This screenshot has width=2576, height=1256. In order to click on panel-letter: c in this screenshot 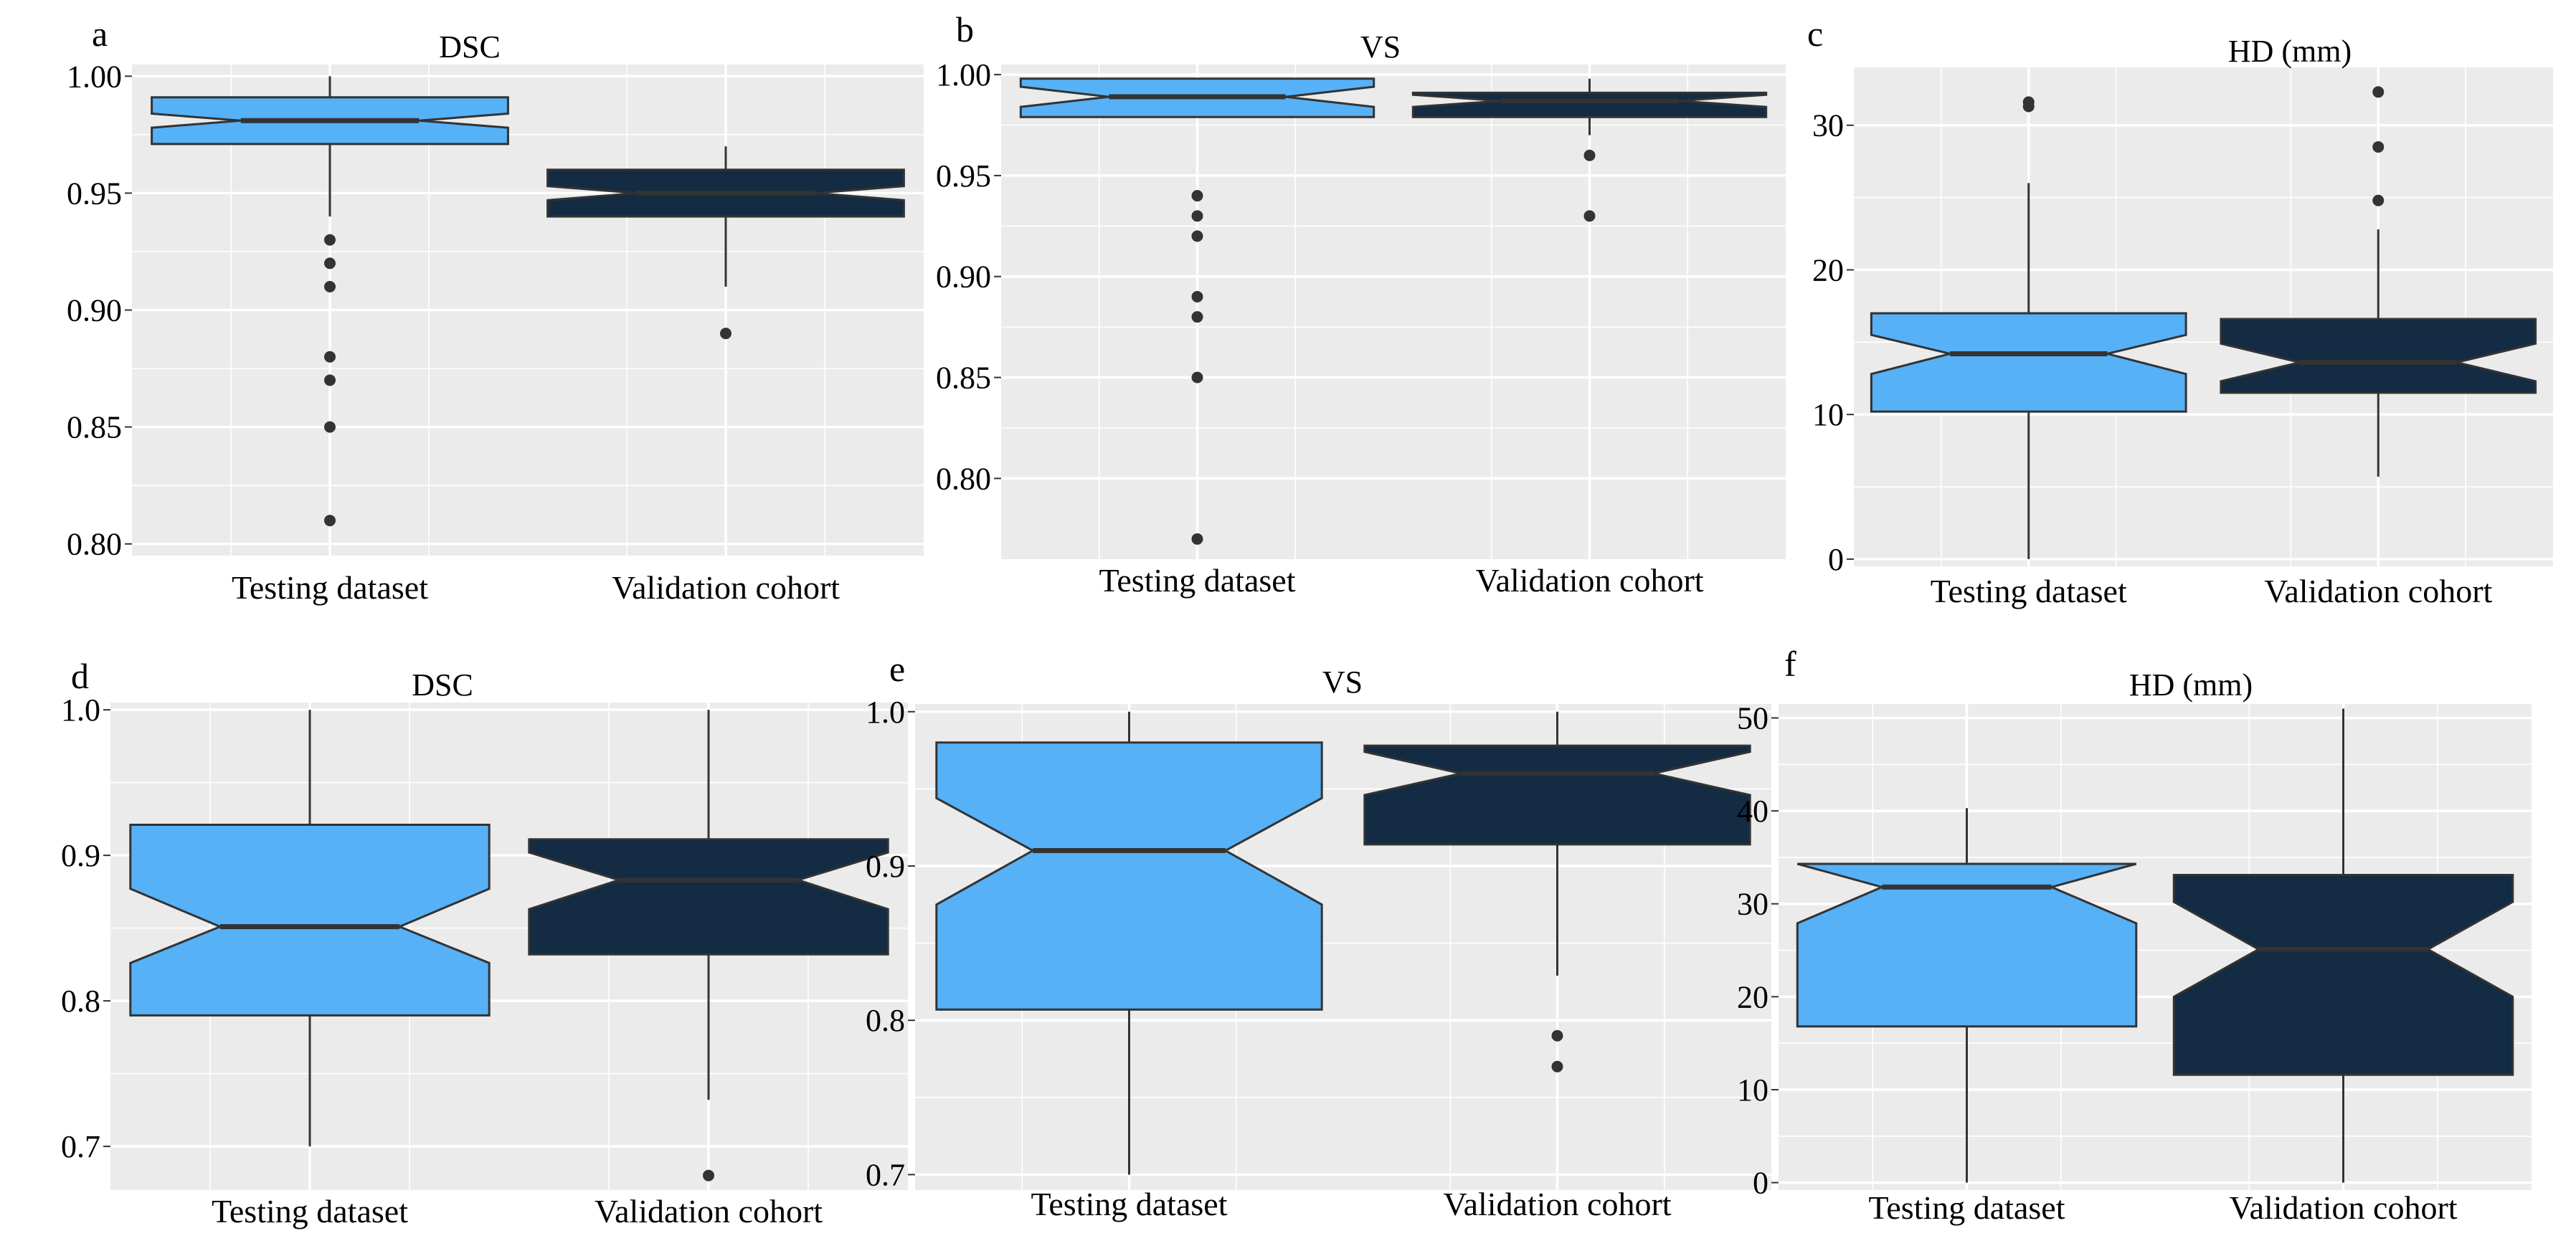, I will do `click(1815, 34)`.